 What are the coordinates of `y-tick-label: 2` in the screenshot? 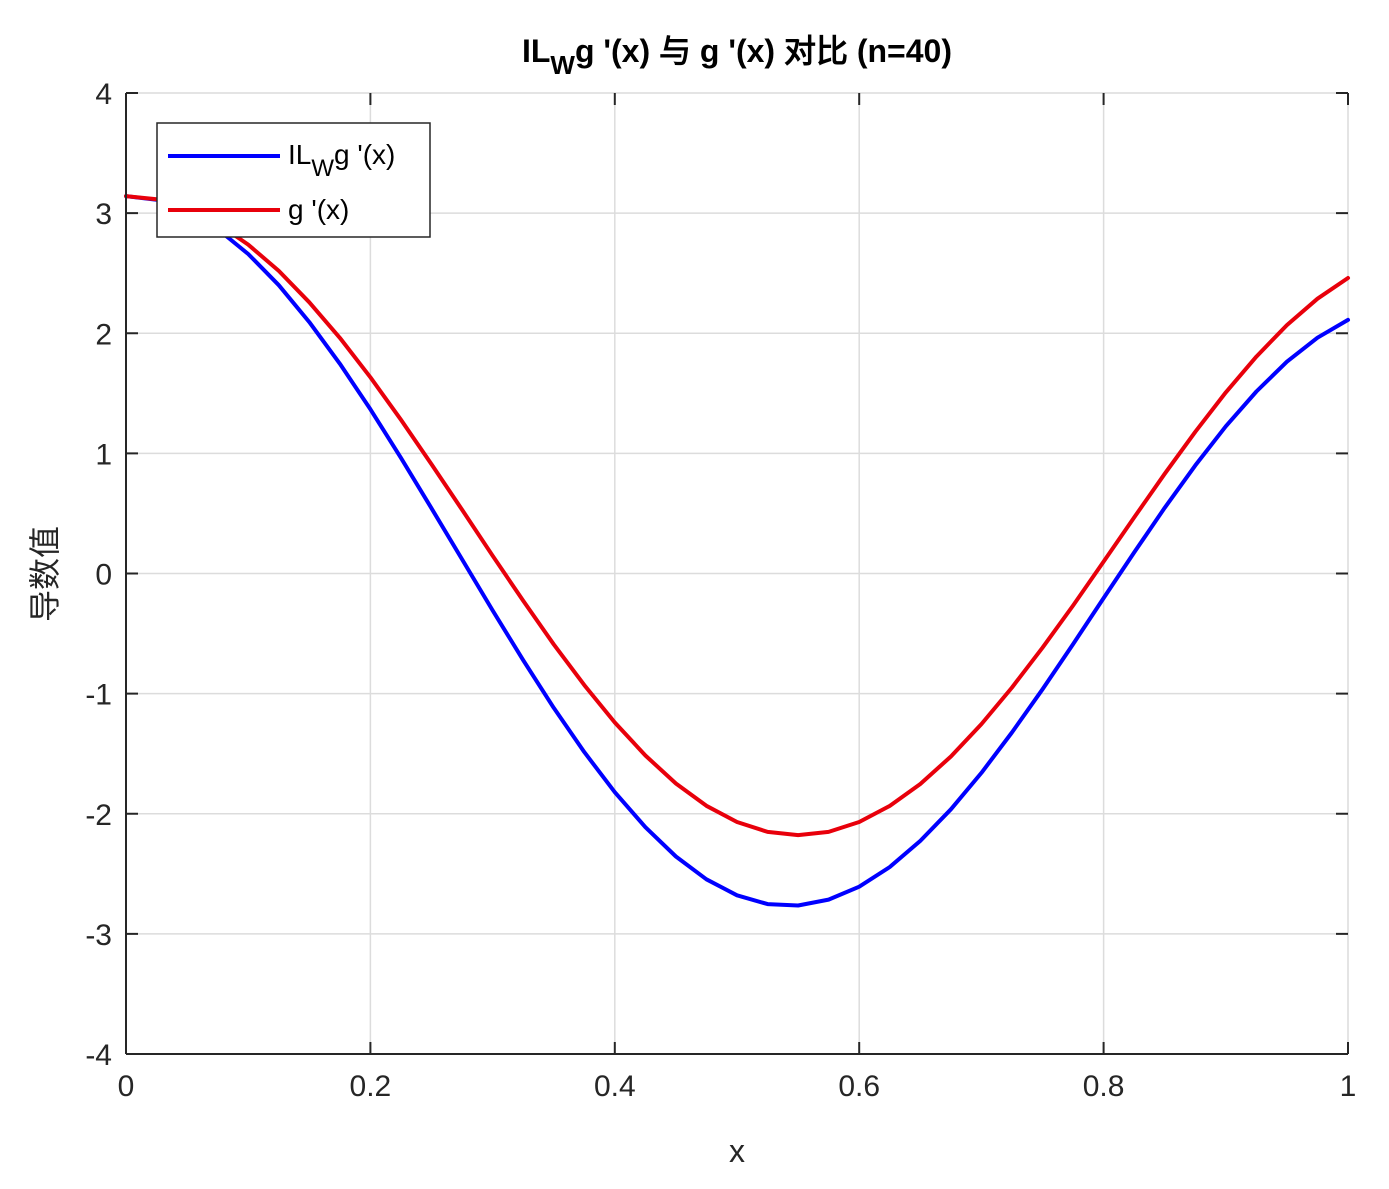 It's located at (103, 334).